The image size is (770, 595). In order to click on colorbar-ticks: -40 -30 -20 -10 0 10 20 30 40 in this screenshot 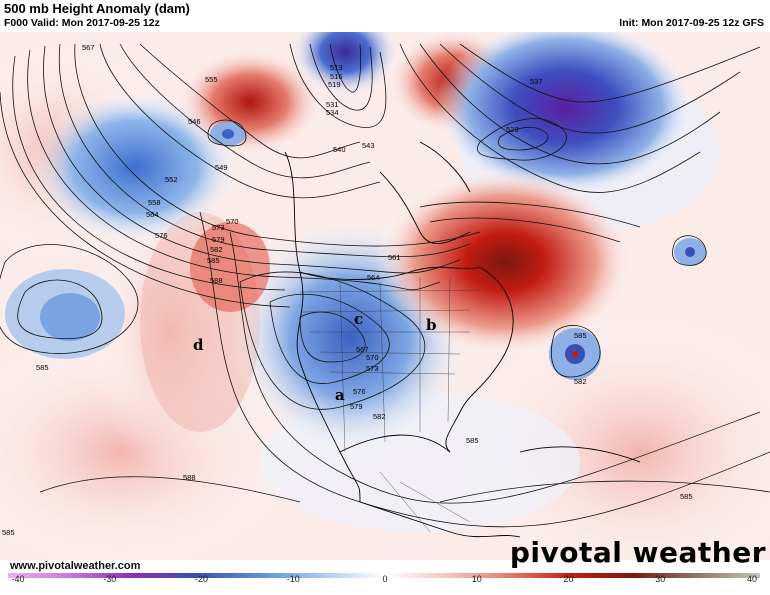, I will do `click(385, 580)`.